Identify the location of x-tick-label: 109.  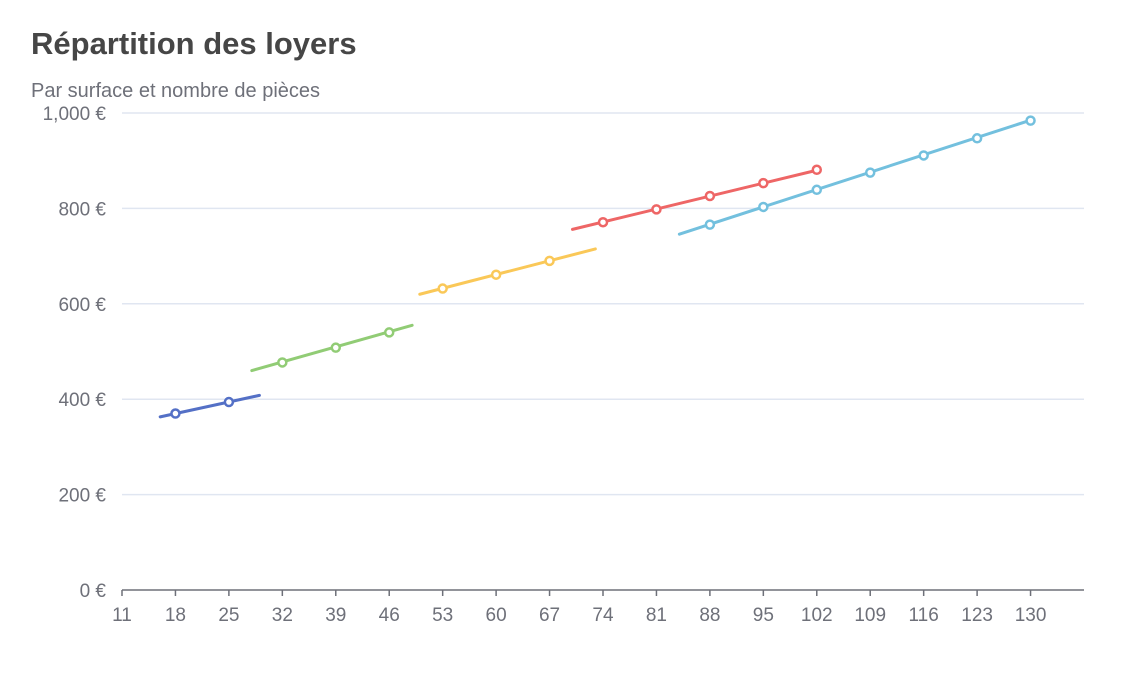
(870, 615).